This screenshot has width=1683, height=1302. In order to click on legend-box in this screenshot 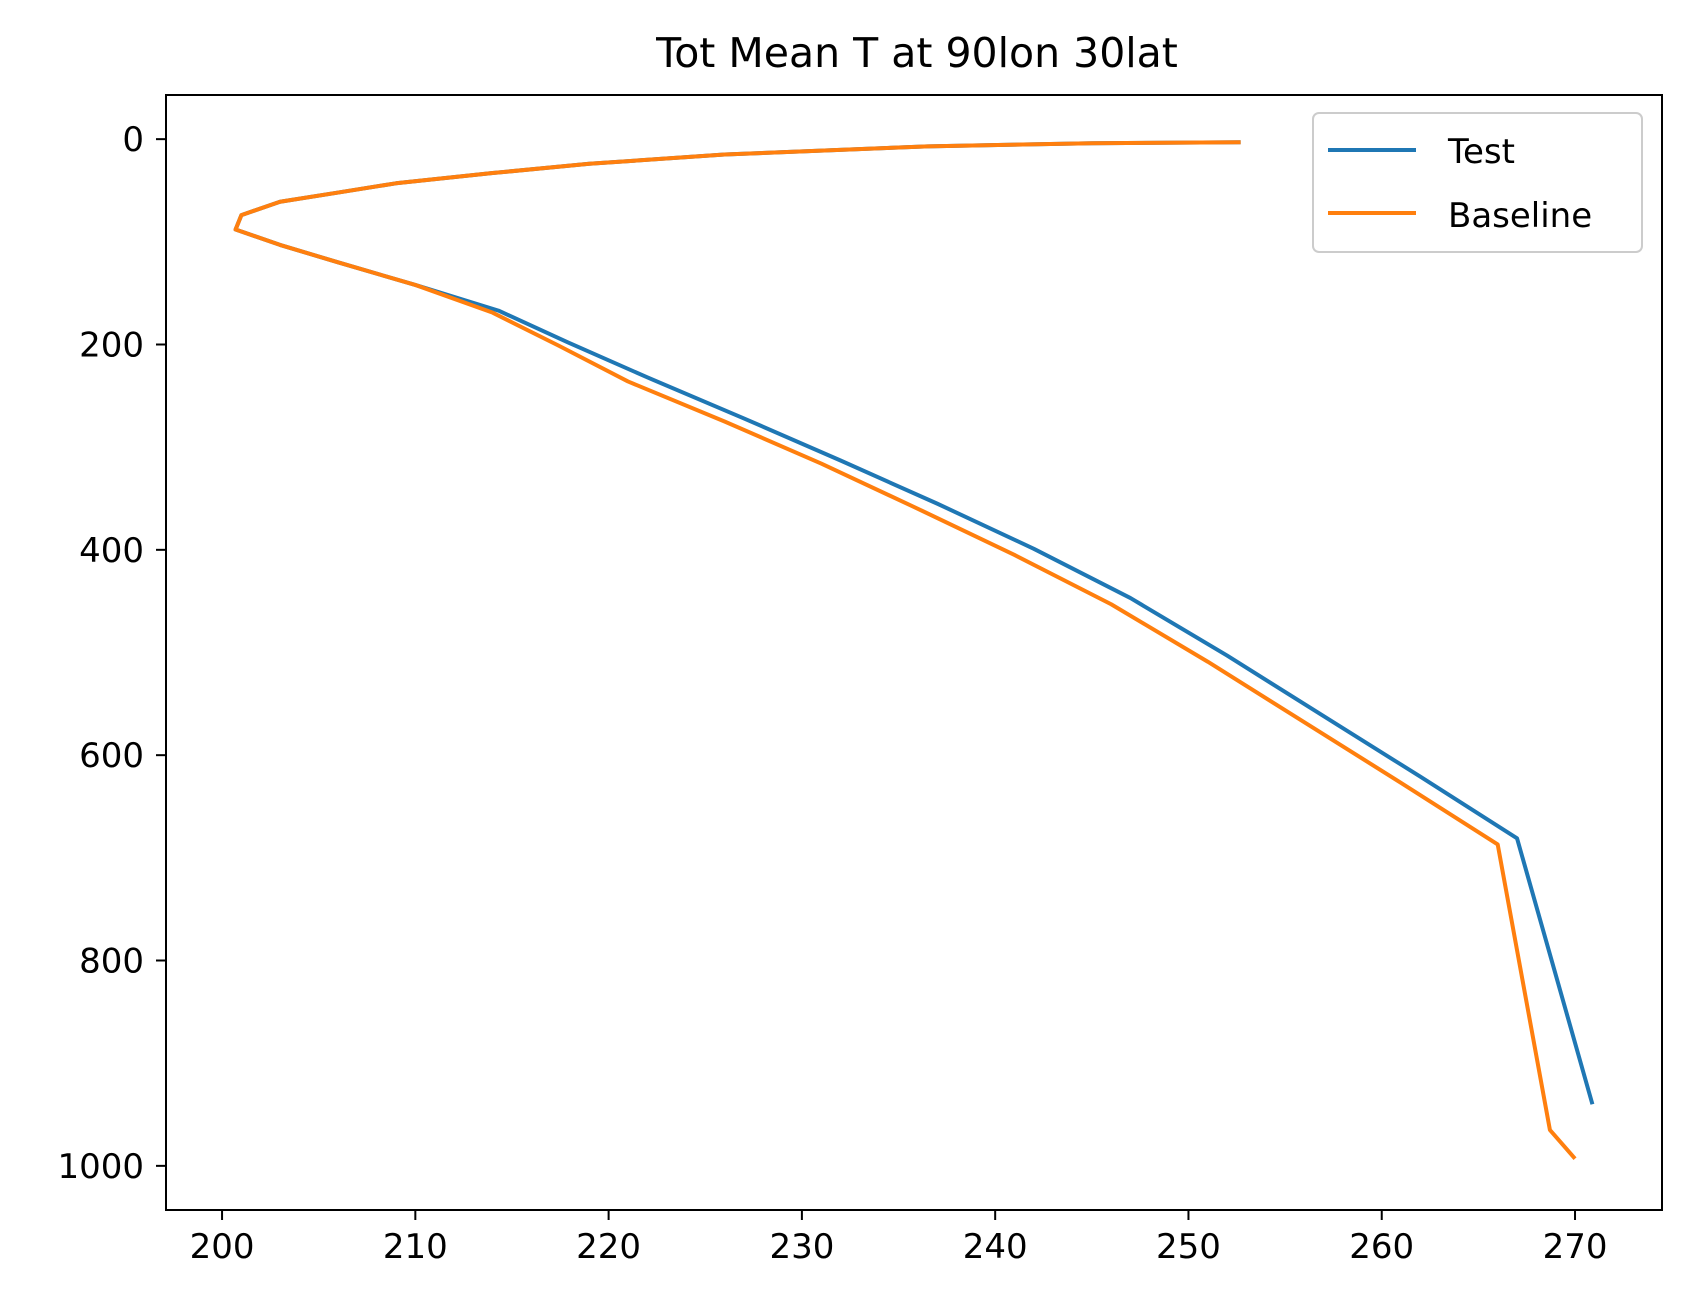, I will do `click(1477, 182)`.